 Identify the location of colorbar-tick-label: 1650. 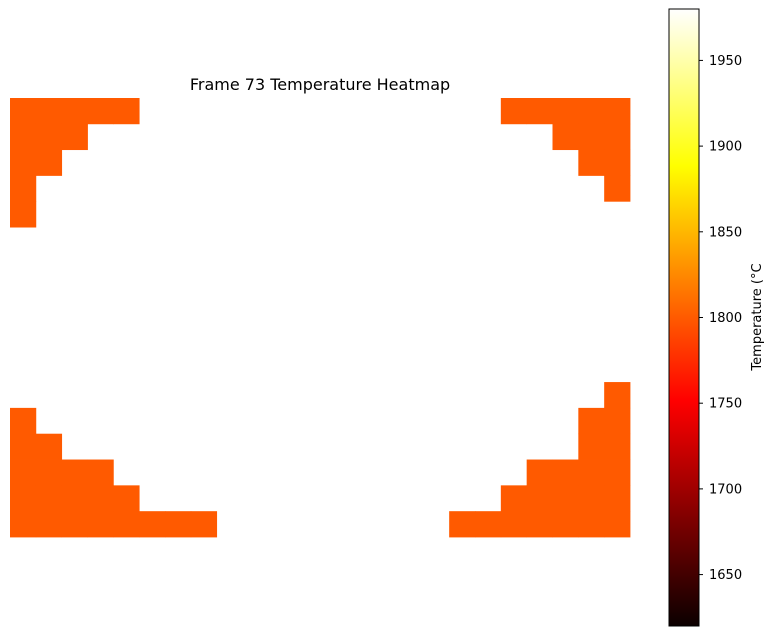
(725, 575).